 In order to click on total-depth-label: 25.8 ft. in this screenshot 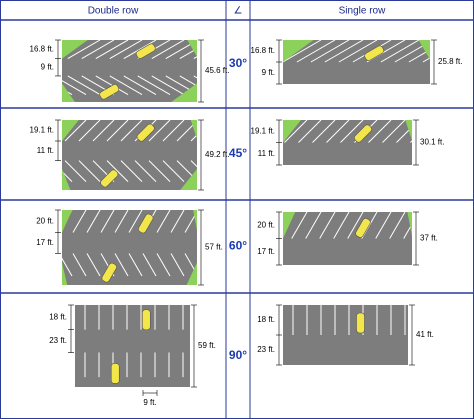, I will do `click(450, 61)`.